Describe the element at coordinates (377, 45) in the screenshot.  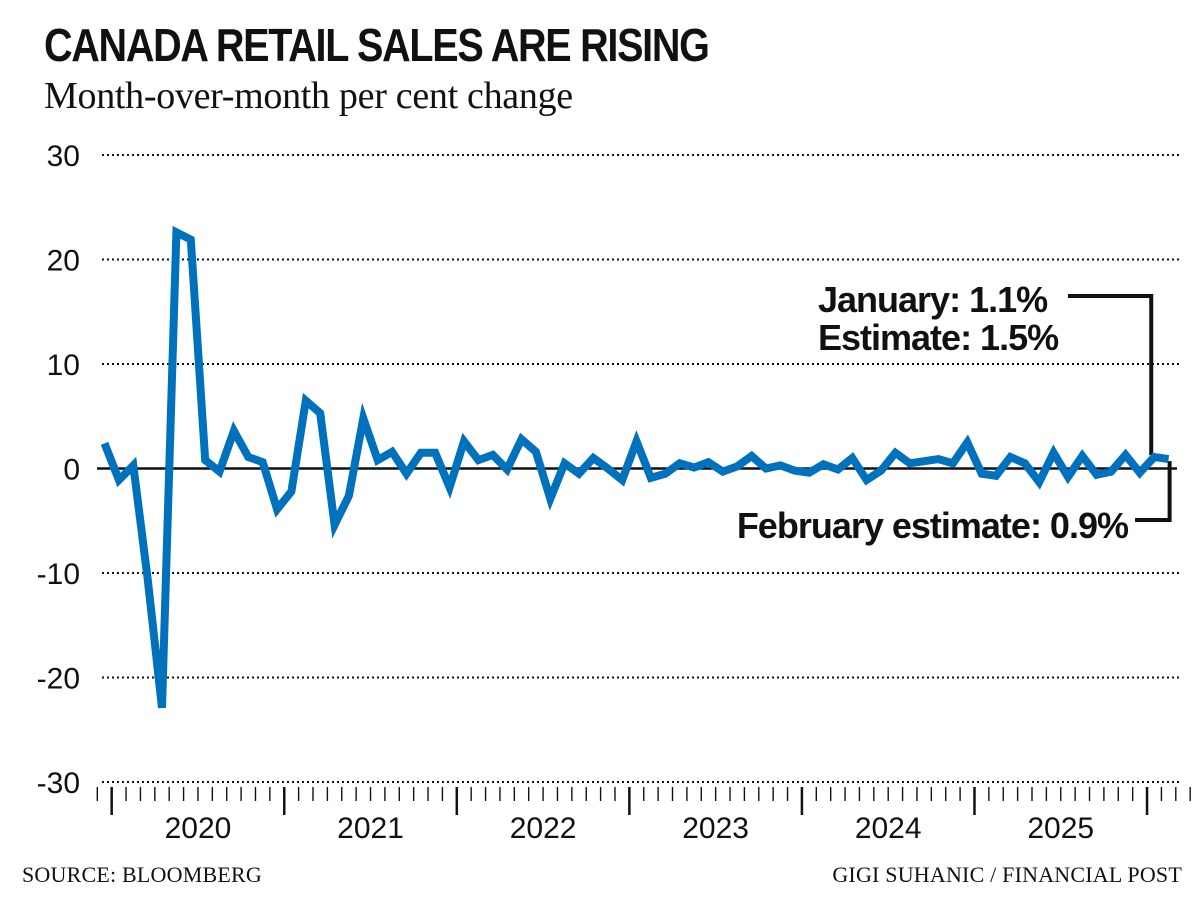
I see `chart-title: CANADA RETAIL SALES ARE RISING` at that location.